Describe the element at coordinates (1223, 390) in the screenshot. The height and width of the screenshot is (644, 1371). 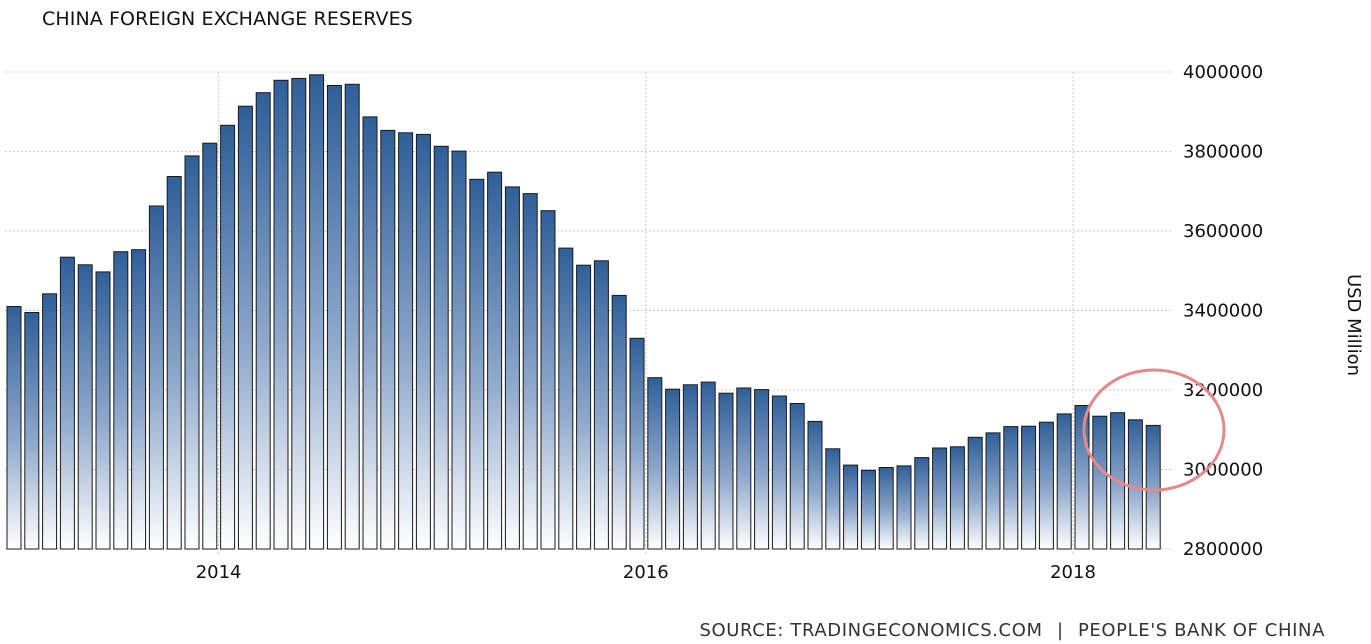
I see `y-tick-label: 3200000` at that location.